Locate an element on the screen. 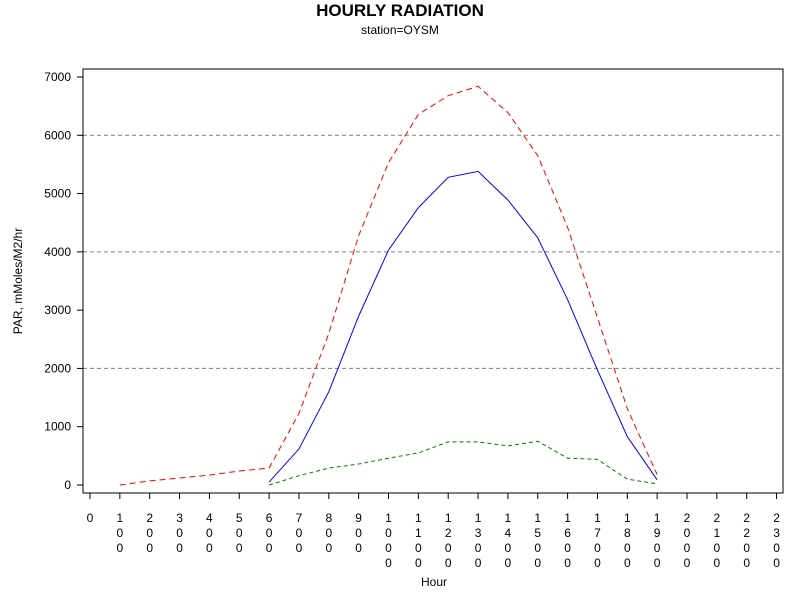 The width and height of the screenshot is (800, 600). y-axis: 0 1000 2000 3000 4000 5000 6000 7000 is located at coordinates (63, 281).